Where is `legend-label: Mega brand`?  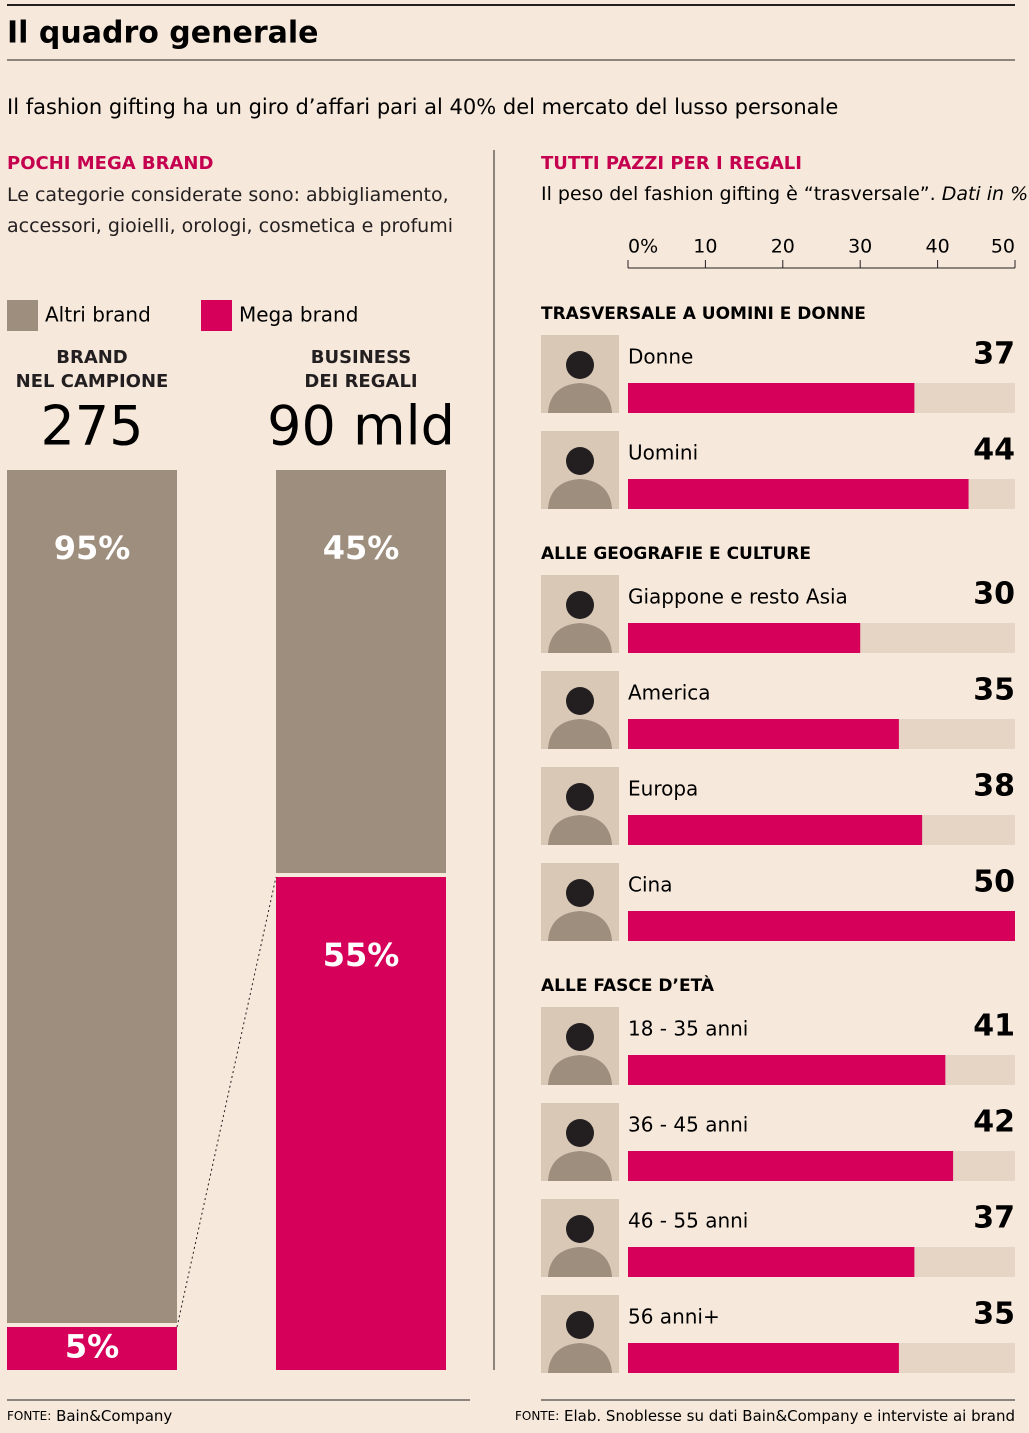
legend-label: Mega brand is located at coordinates (298, 315).